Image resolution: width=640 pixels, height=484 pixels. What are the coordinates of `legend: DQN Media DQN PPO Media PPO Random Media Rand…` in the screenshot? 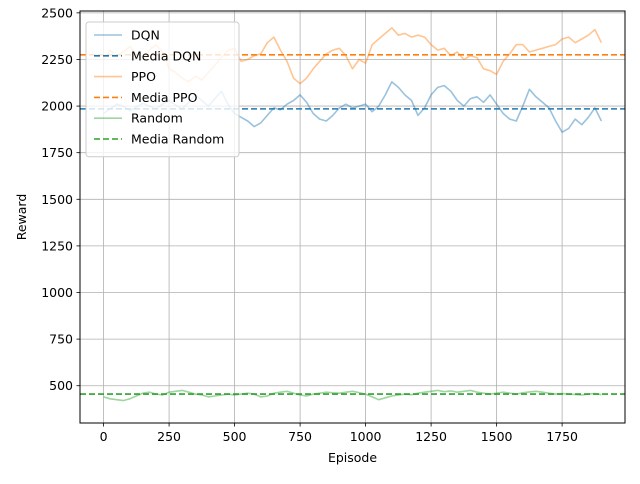 It's located at (162, 89).